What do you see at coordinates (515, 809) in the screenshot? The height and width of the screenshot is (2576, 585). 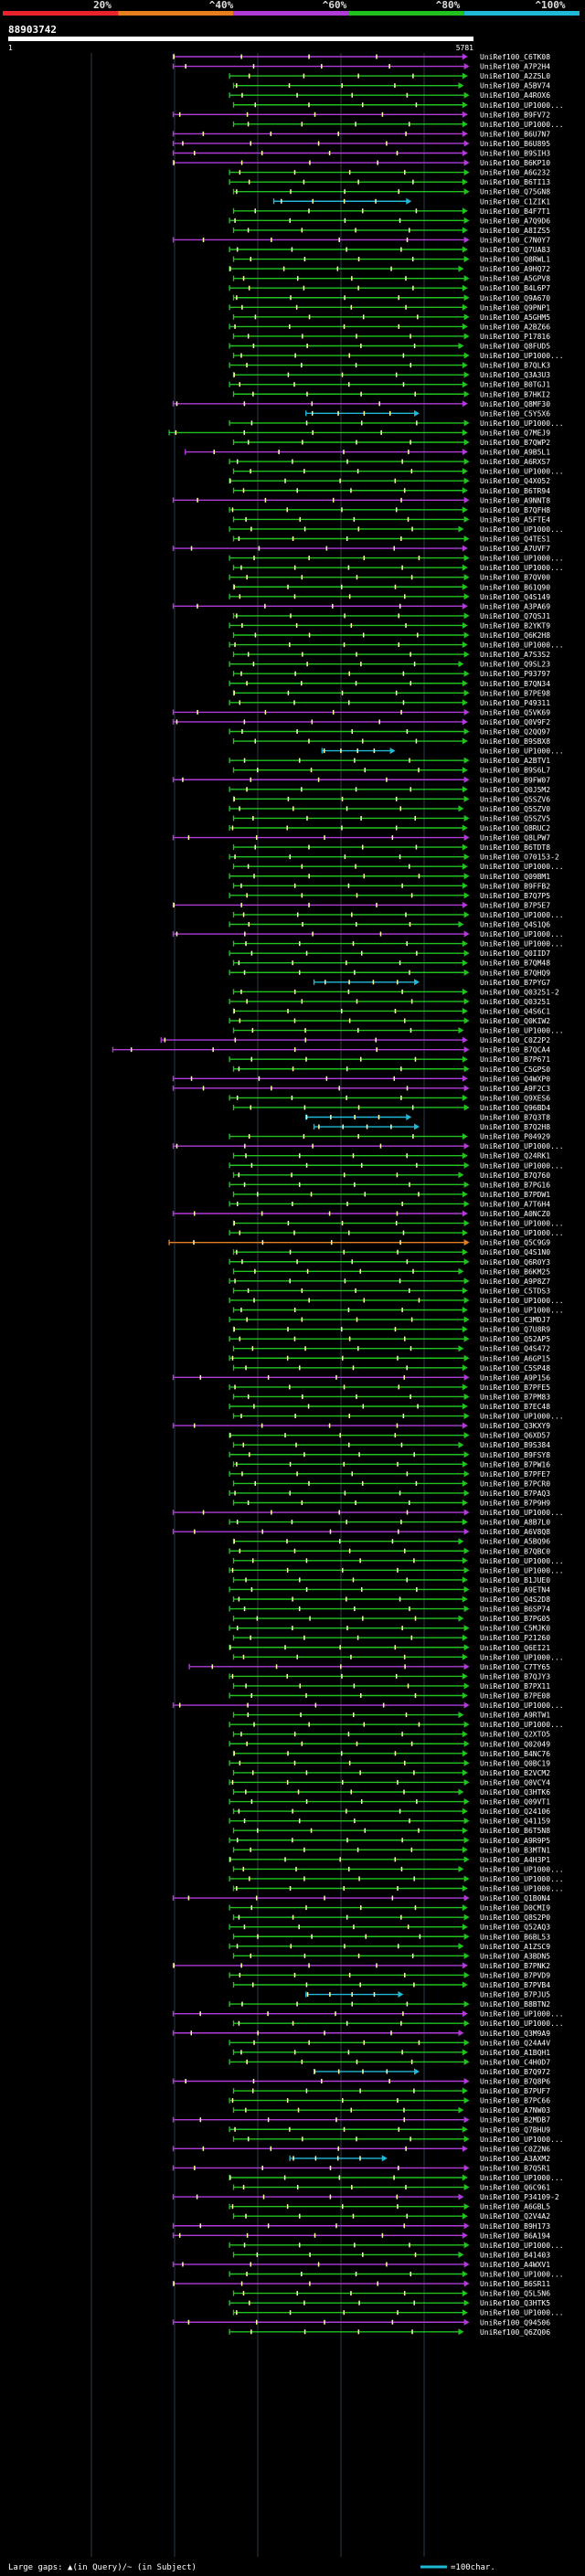 I see `hit-label: UniRef100_Q5SZV0` at bounding box center [515, 809].